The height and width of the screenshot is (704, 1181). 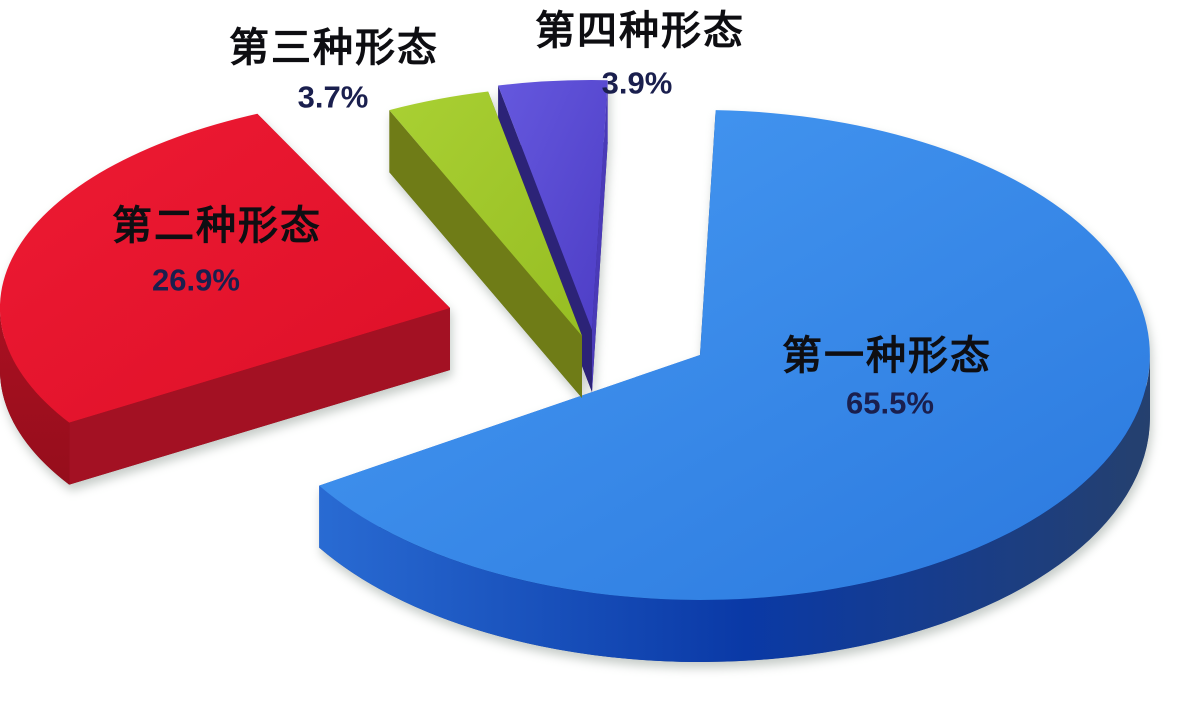 What do you see at coordinates (217, 226) in the screenshot?
I see `slice-name-label-2: 第二种形态` at bounding box center [217, 226].